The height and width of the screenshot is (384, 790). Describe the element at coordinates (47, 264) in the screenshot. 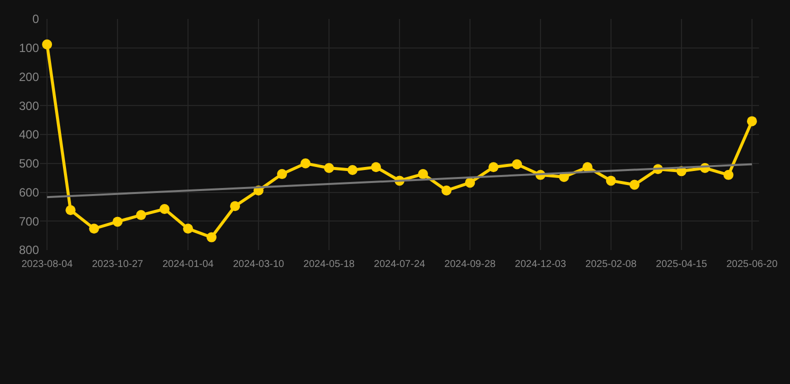

I see `x-tick-label: 2023-08-04` at that location.